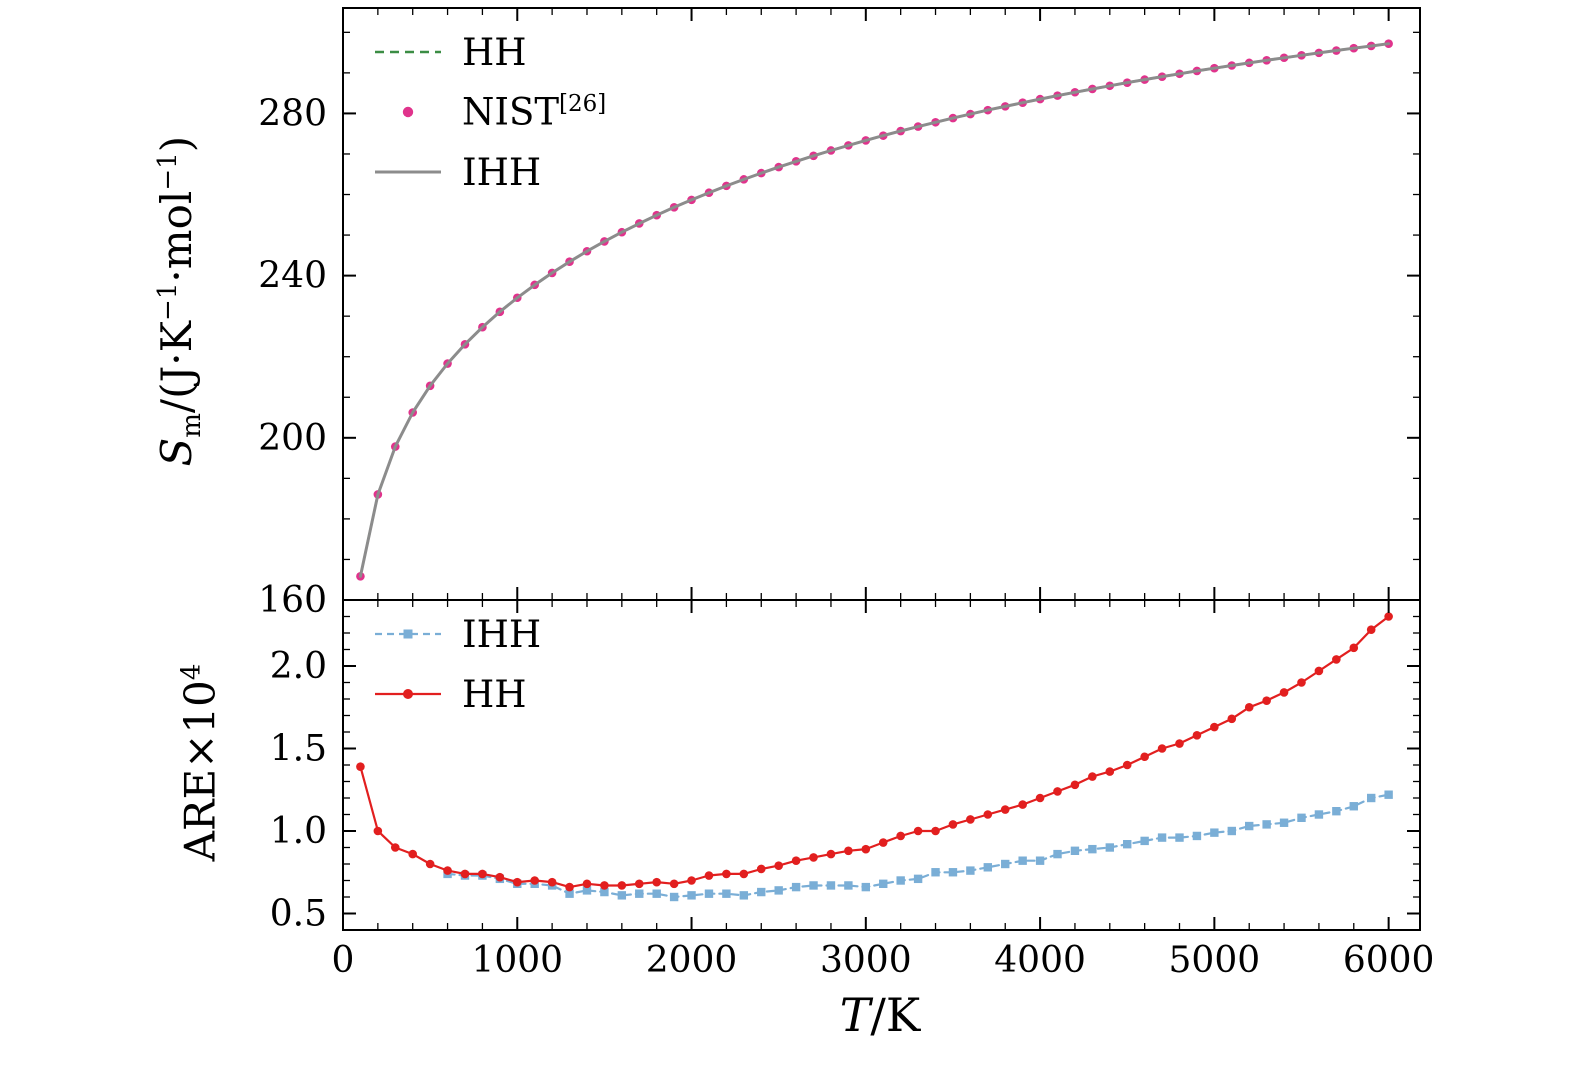 This screenshot has width=1575, height=1073. I want to click on legend-label-ihh: IHH, so click(502, 172).